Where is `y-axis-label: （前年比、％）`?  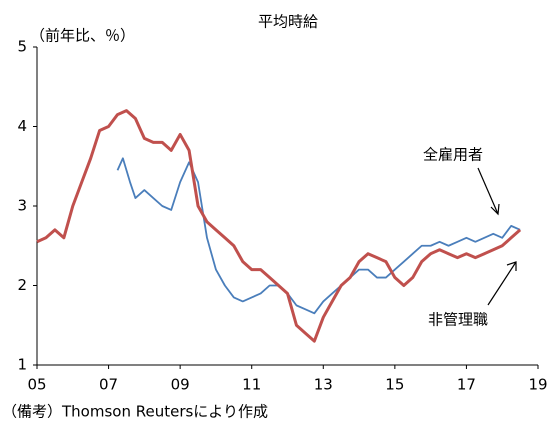
y-axis-label: （前年比、％） is located at coordinates (82, 36).